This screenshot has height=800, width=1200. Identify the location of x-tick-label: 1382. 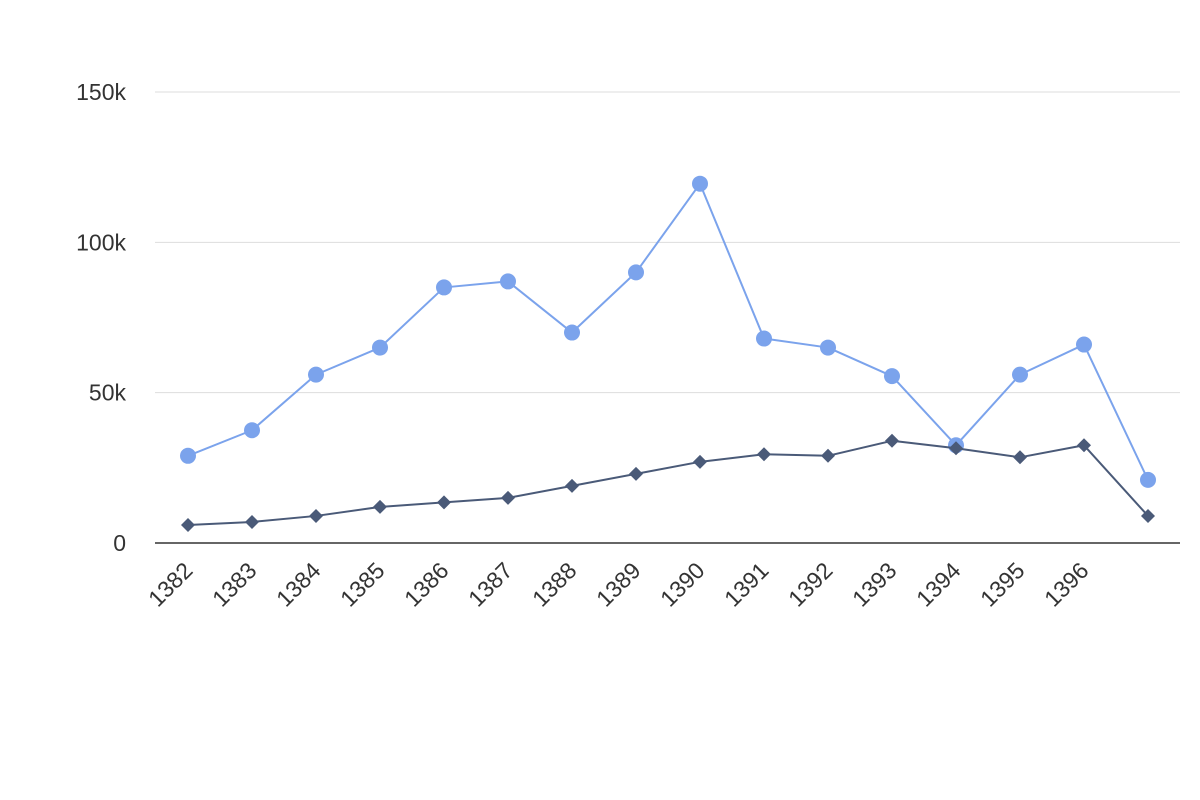
(170, 584).